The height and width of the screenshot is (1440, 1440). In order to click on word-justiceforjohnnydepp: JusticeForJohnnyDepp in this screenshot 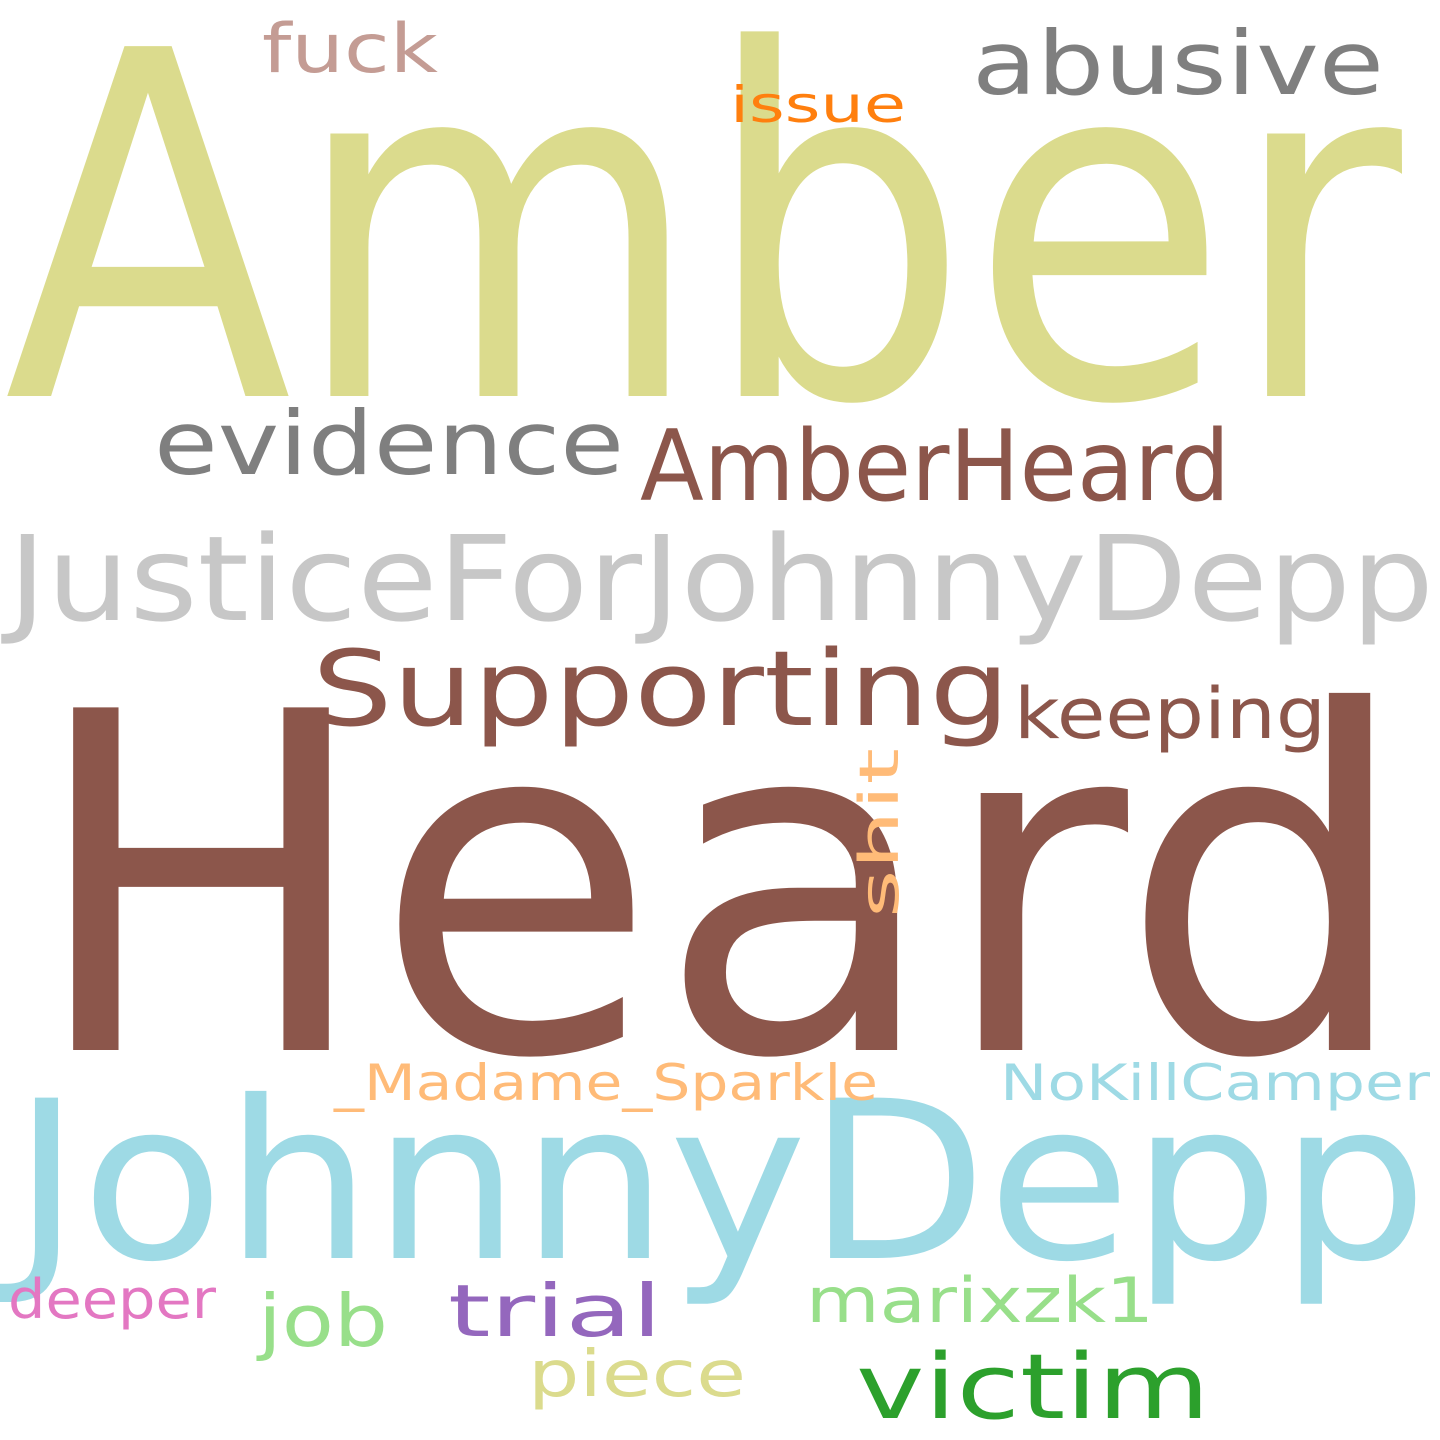, I will do `click(717, 579)`.